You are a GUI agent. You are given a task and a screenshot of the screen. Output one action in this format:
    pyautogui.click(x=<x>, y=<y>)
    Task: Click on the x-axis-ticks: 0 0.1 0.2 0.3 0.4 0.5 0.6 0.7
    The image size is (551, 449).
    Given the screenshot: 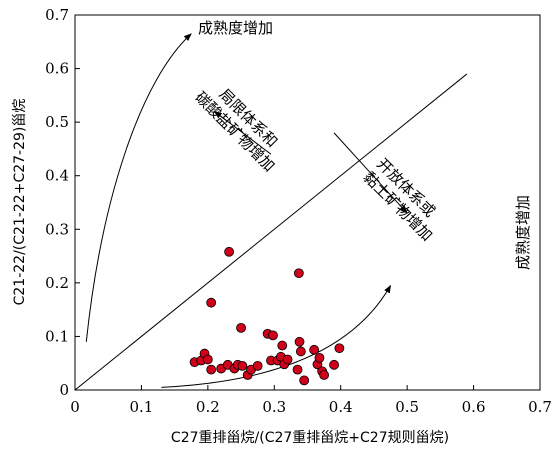 What is the action you would take?
    pyautogui.click(x=310, y=400)
    